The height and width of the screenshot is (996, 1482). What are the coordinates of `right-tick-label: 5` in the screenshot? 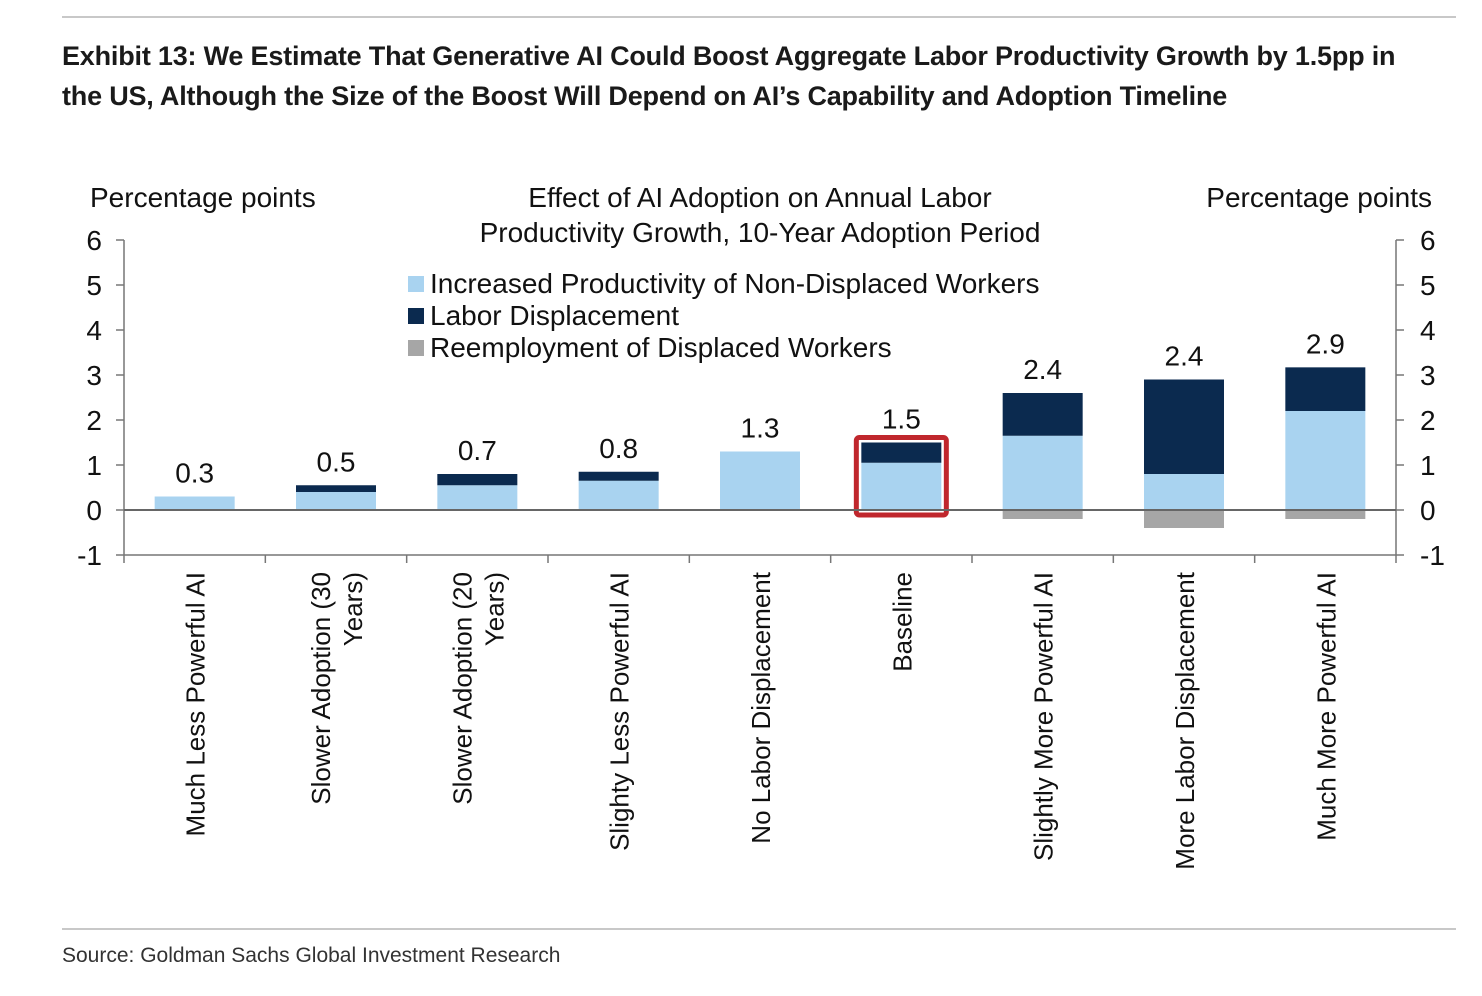 It's located at (1428, 285).